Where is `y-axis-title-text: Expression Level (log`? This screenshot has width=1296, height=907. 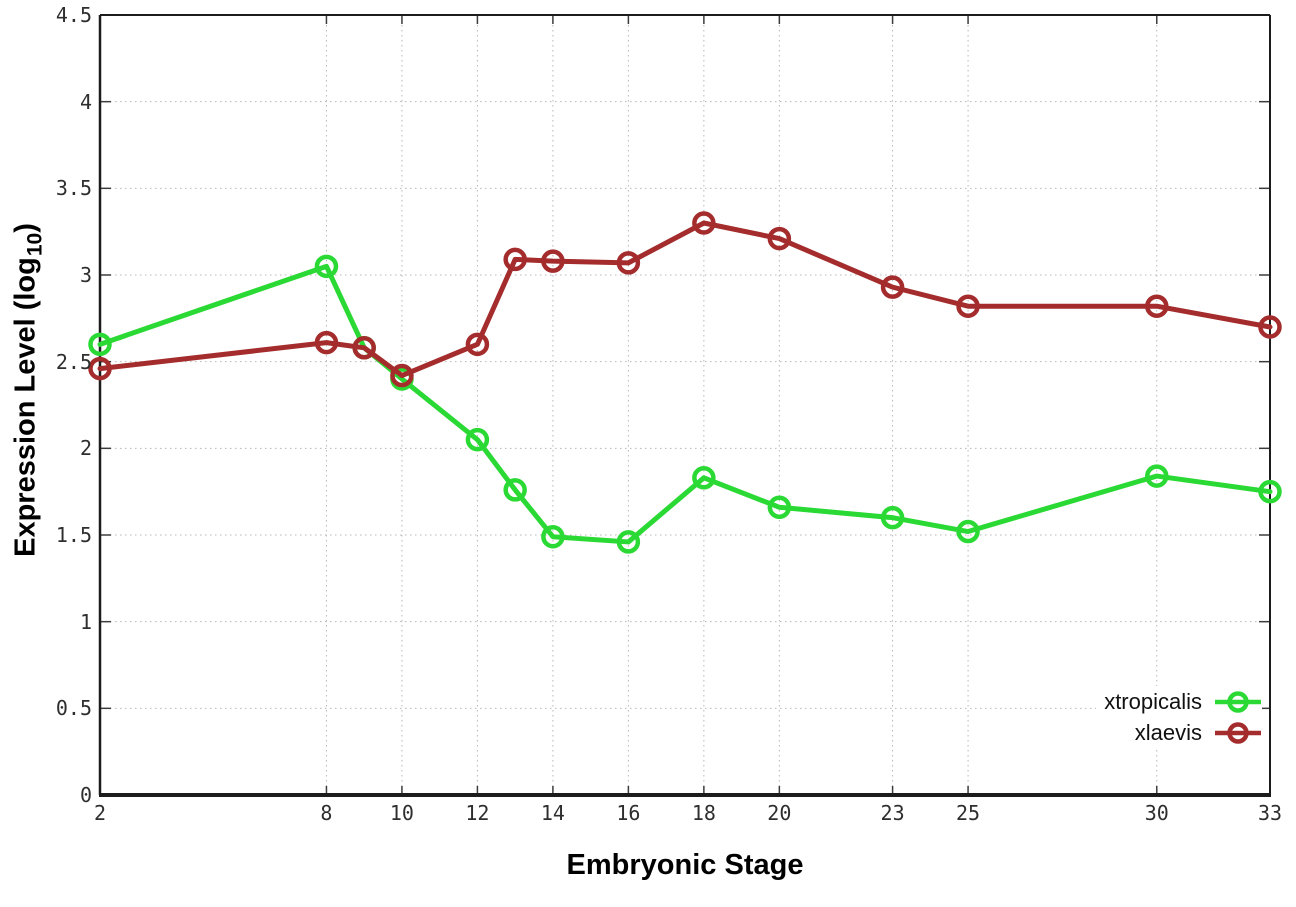
y-axis-title-text: Expression Level (log is located at coordinates (25, 407).